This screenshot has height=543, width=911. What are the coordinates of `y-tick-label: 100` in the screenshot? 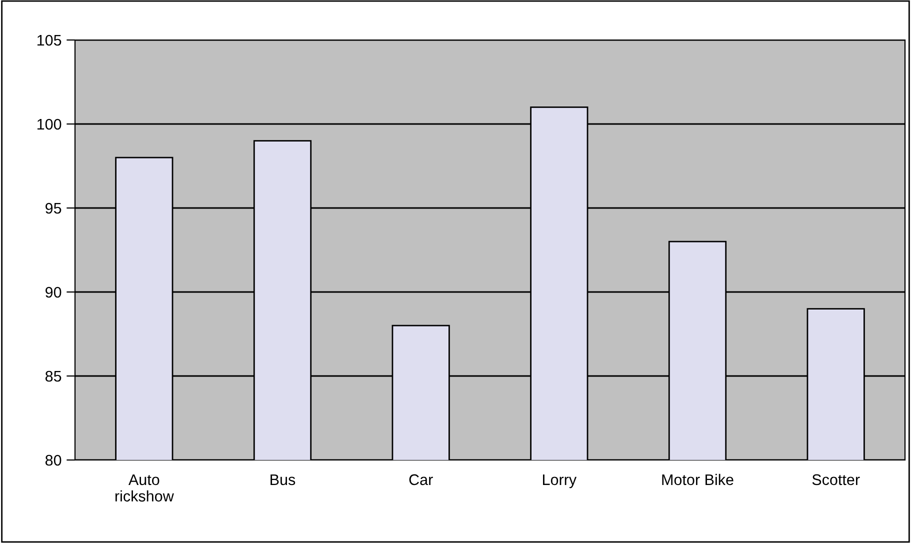 It's located at (49, 124).